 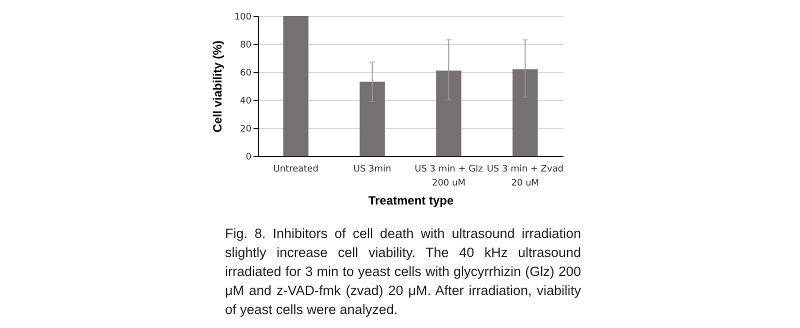 What do you see at coordinates (403, 272) in the screenshot?
I see `caption: Fig. 8. Inhibitors of cell death with ultrasound irradiation slightly increase cell viability. The 40 kHz ultrasound irradiated for 3 min to yeast cells with glycyrrhizin (Glz) 200 μM and z-VAD-fmk (zvad) 20 μM. After irradiation, viability of yeast cells were analyzed.` at bounding box center [403, 272].